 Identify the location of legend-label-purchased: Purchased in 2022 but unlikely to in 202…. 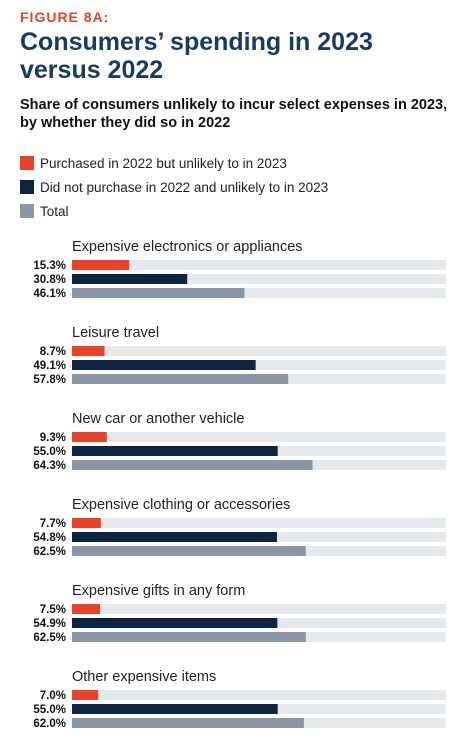
(163, 163).